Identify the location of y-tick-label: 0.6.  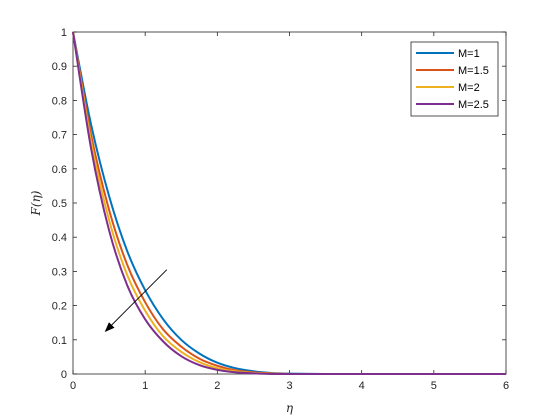
(59, 170).